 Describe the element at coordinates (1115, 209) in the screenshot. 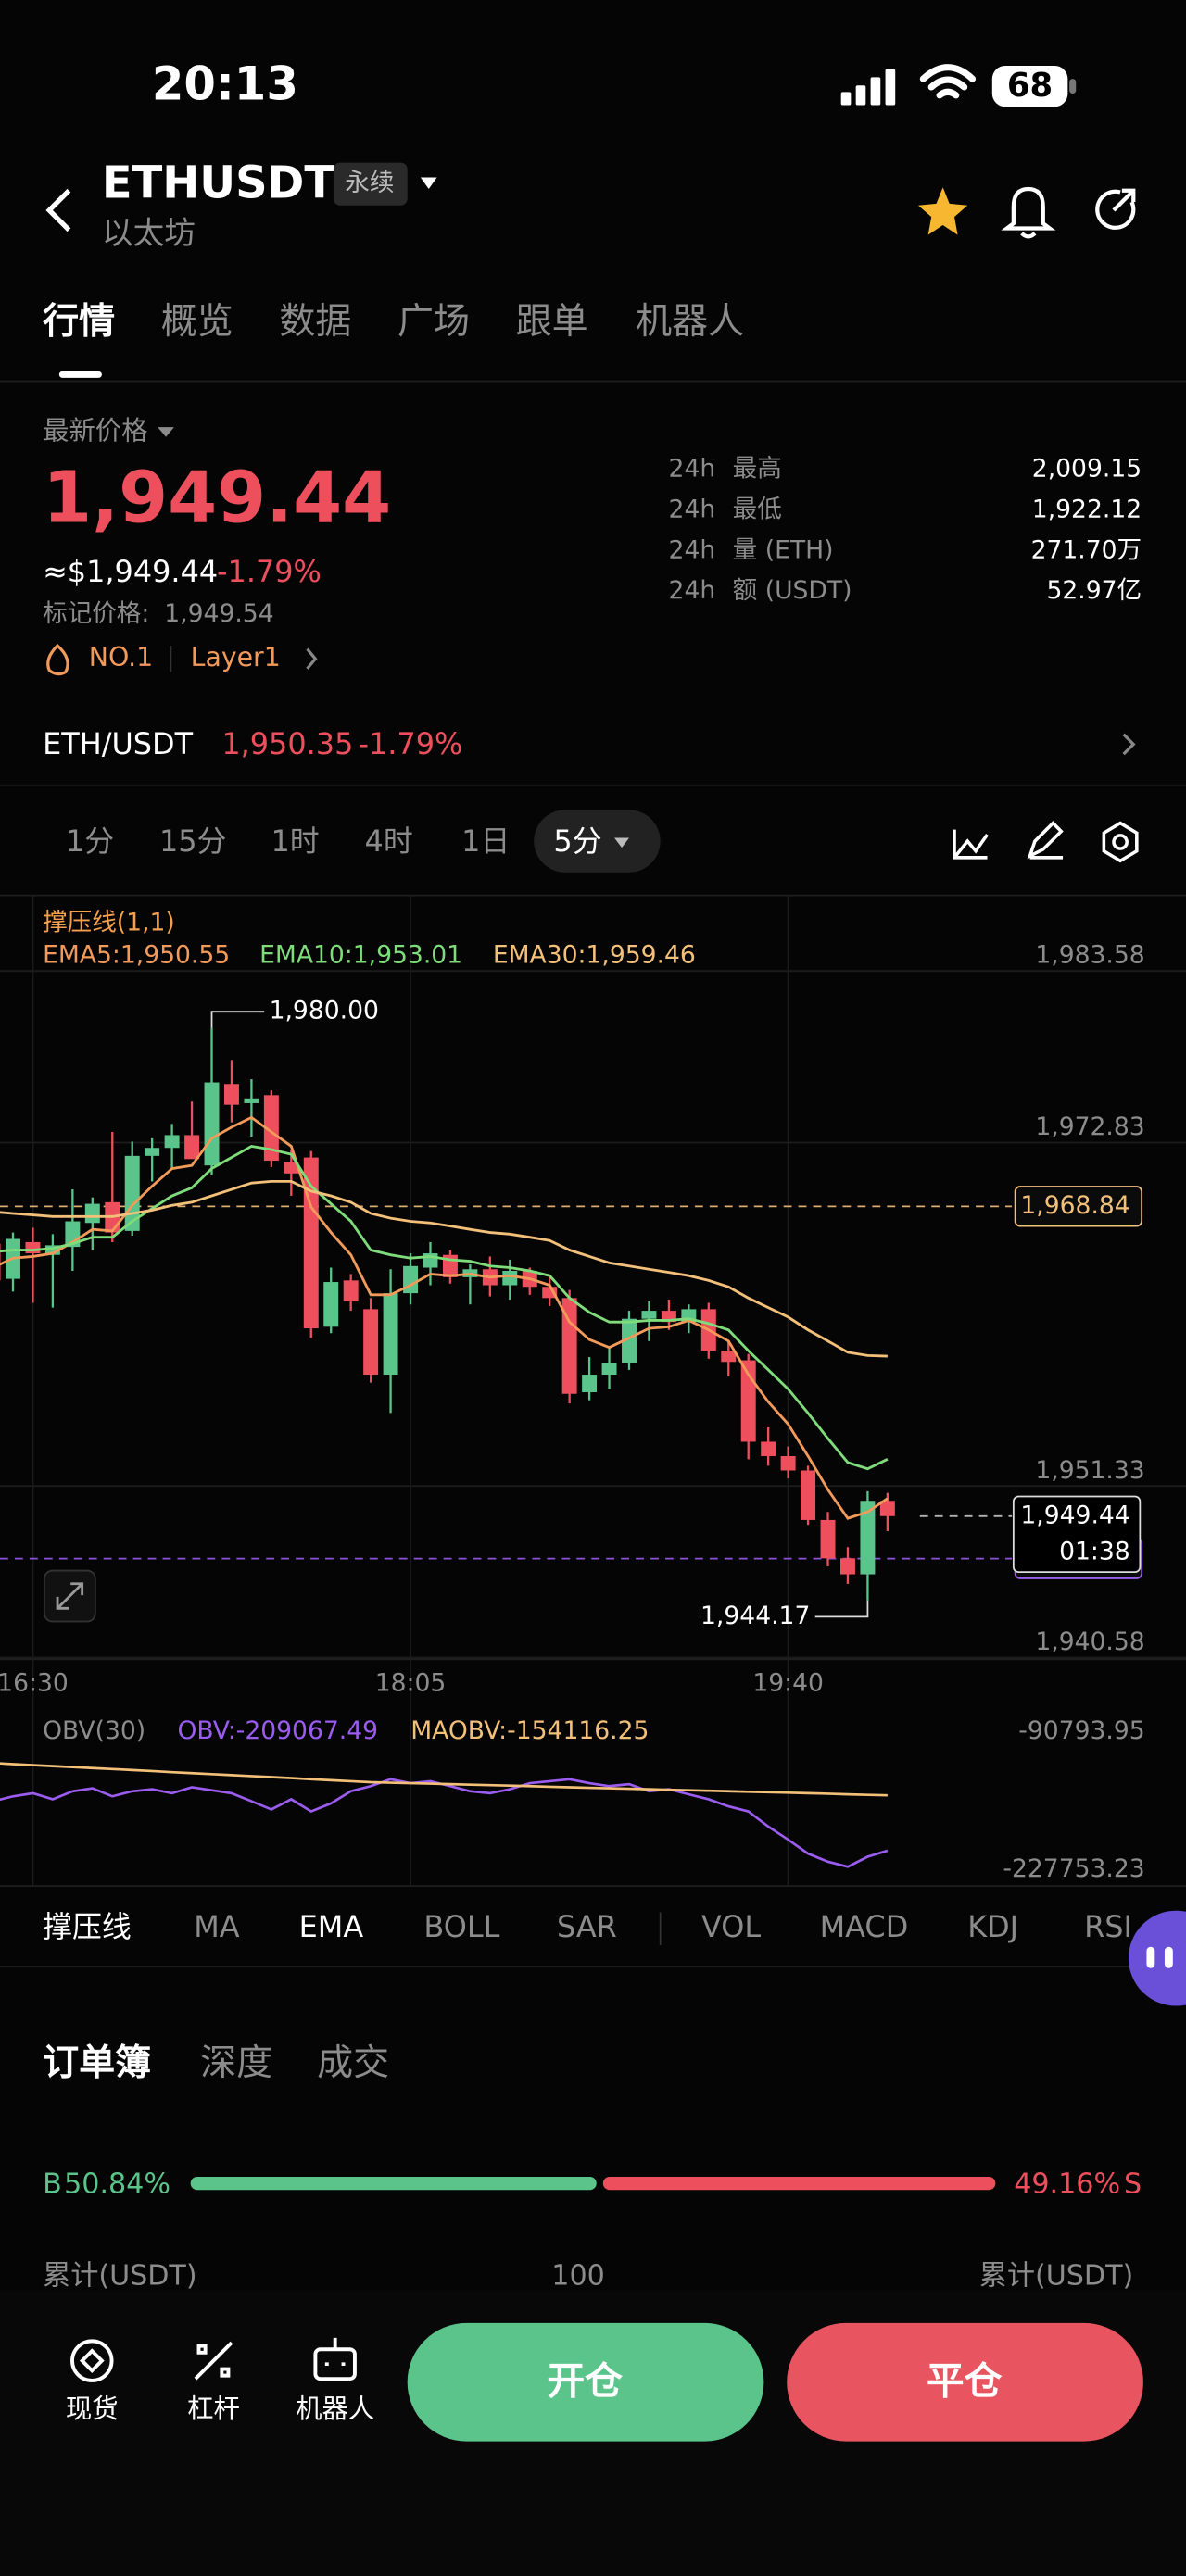

I see `share-icon` at that location.